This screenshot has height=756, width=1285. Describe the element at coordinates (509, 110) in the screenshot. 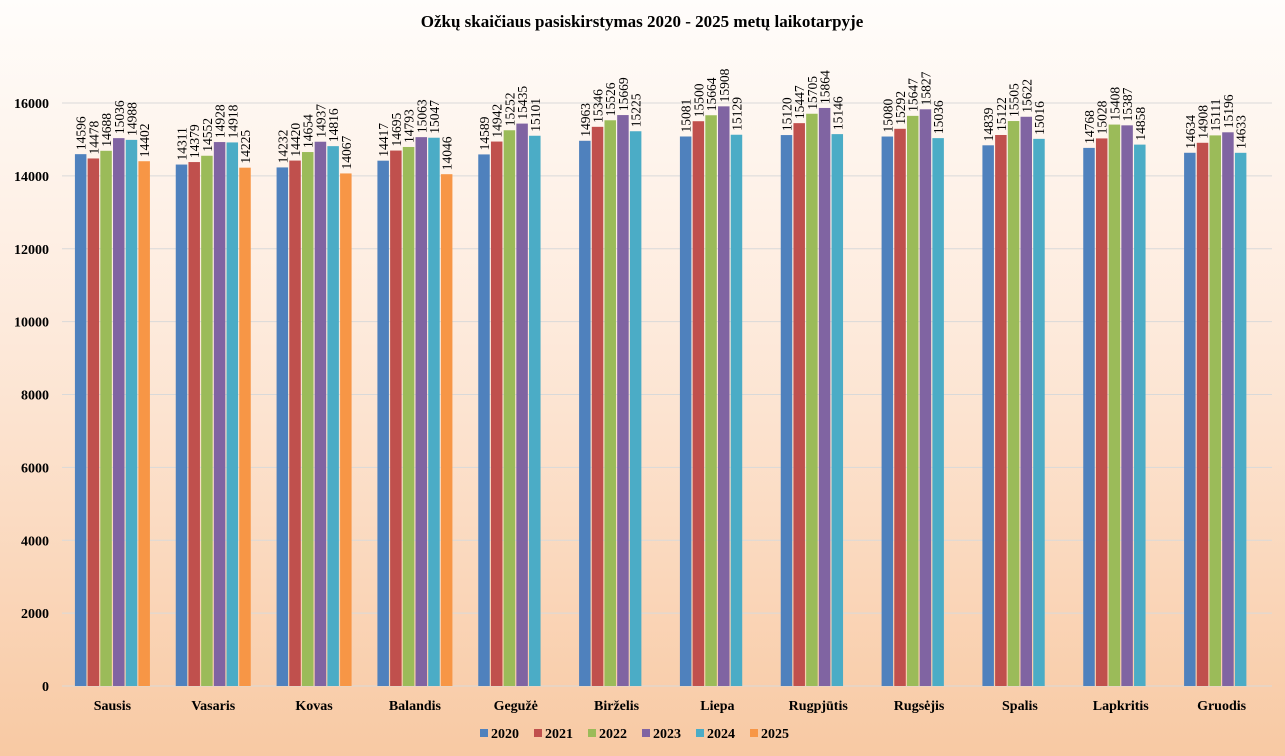

I see `data-label: 15252` at that location.